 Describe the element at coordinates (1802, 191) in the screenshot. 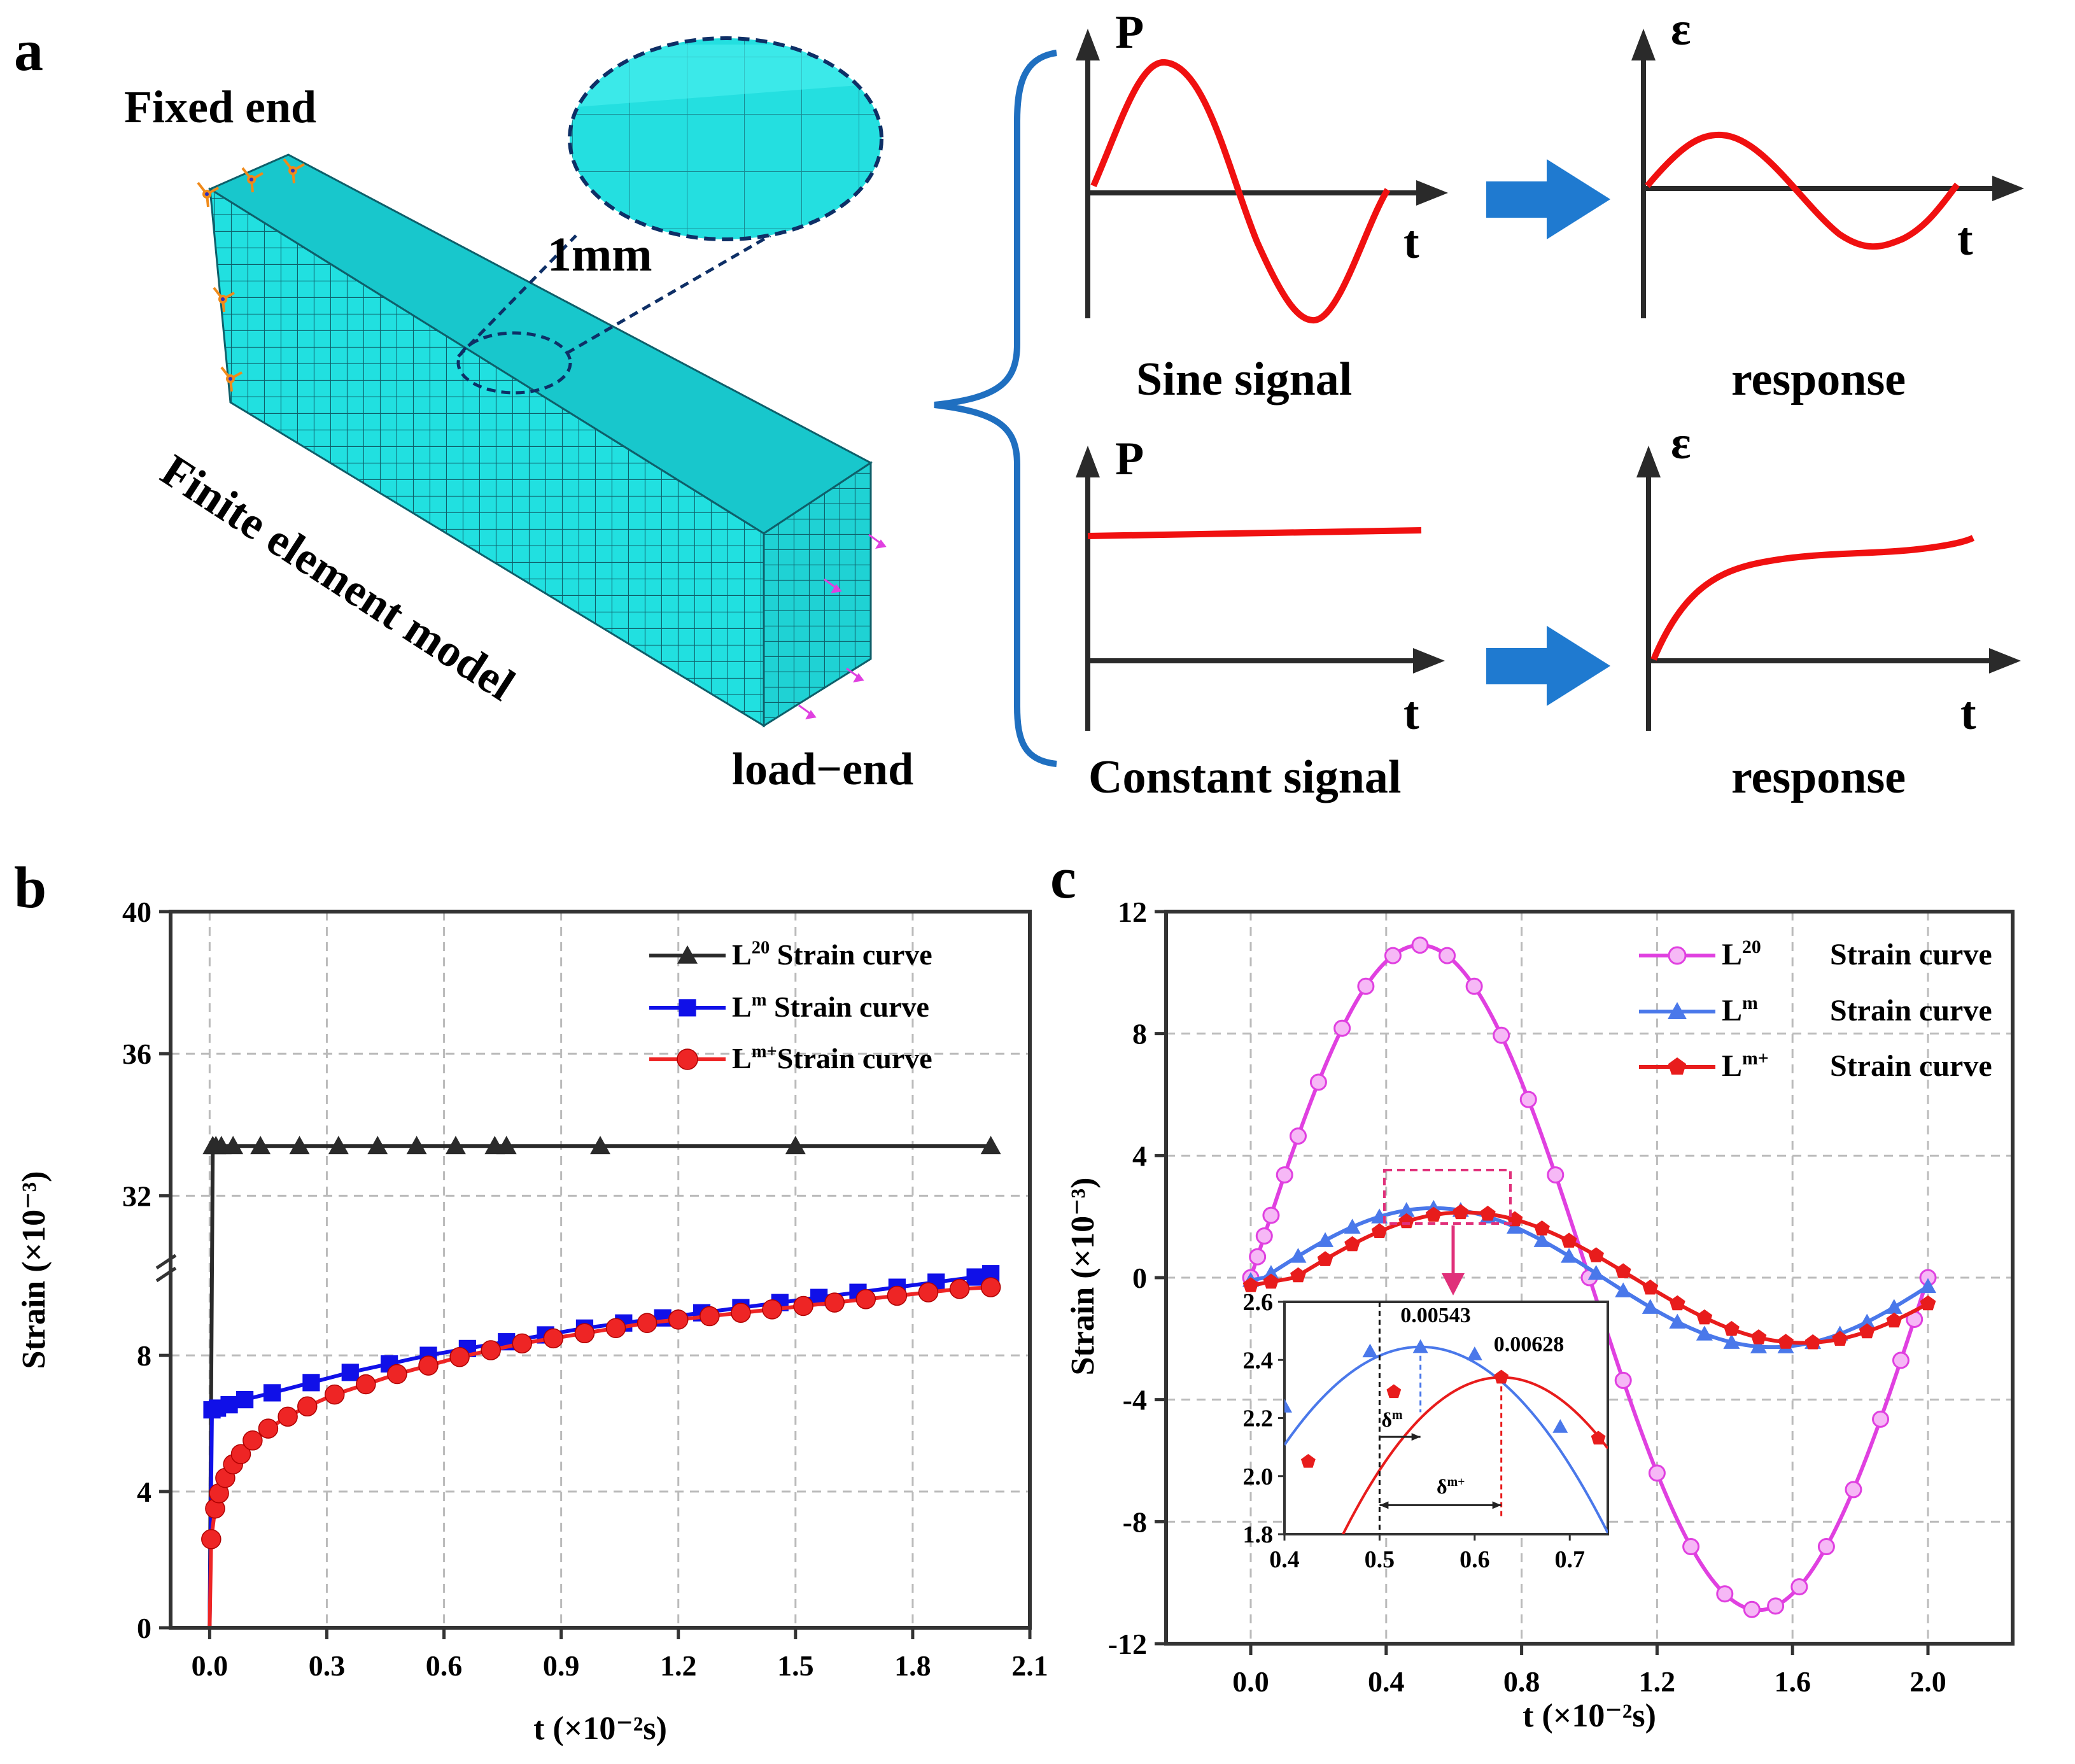

I see `sine-response-curve` at that location.